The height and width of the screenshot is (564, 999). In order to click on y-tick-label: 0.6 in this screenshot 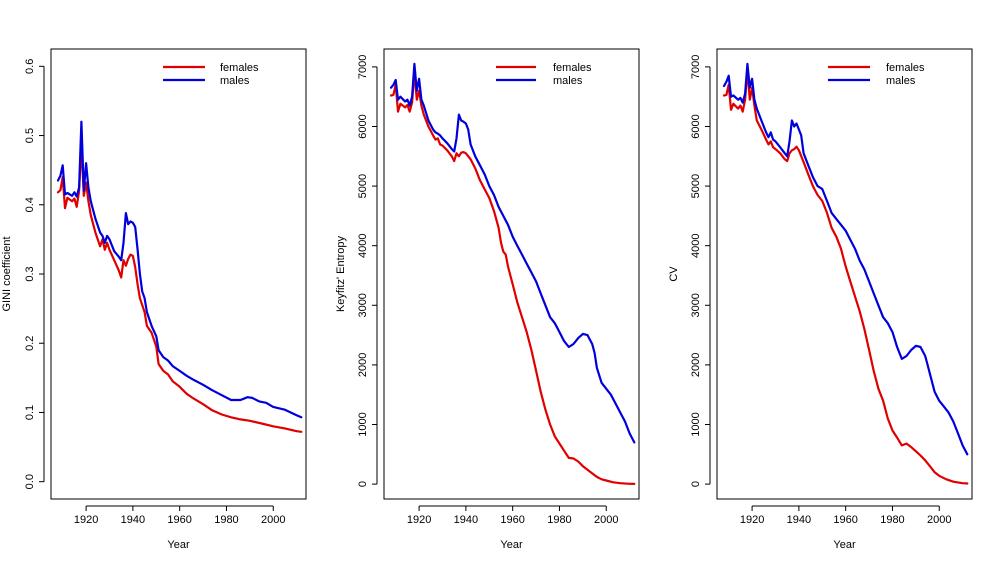, I will do `click(30, 66)`.